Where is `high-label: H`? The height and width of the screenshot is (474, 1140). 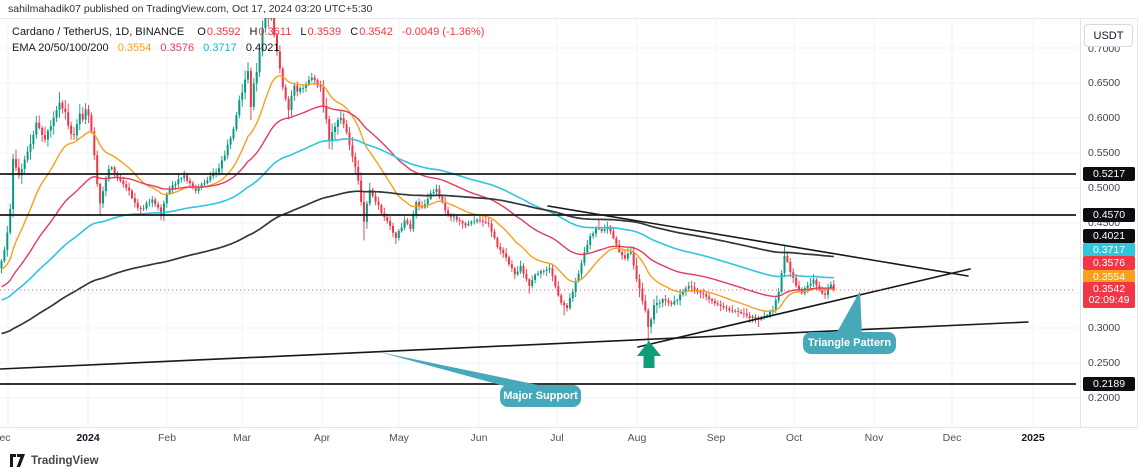
high-label: H is located at coordinates (253, 32).